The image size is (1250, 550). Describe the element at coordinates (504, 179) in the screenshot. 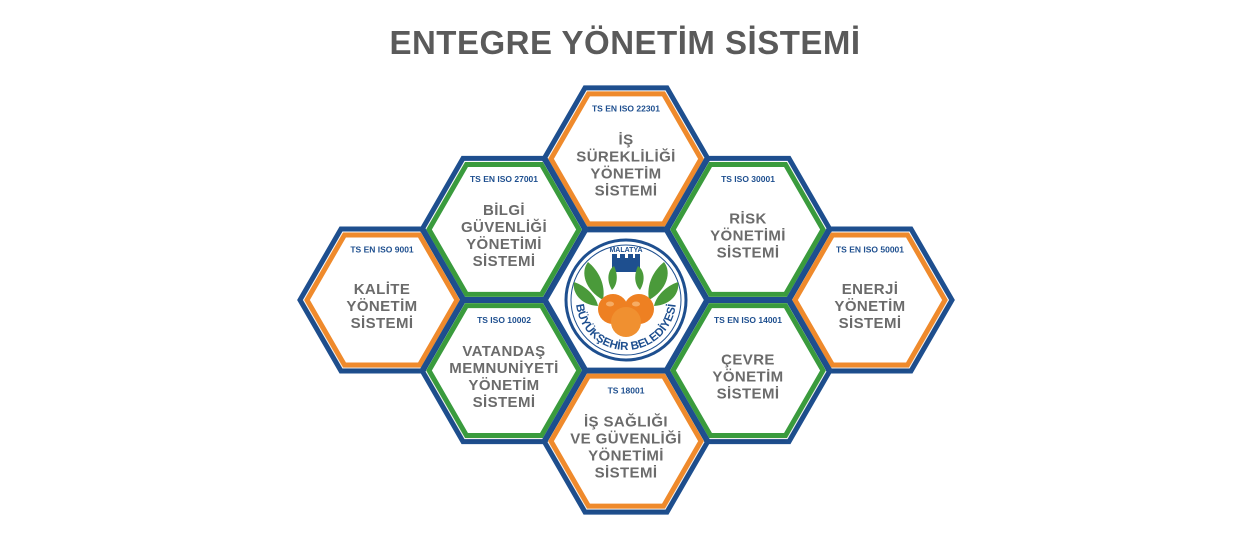

I see `iso-code: TS EN ISO 27001` at that location.